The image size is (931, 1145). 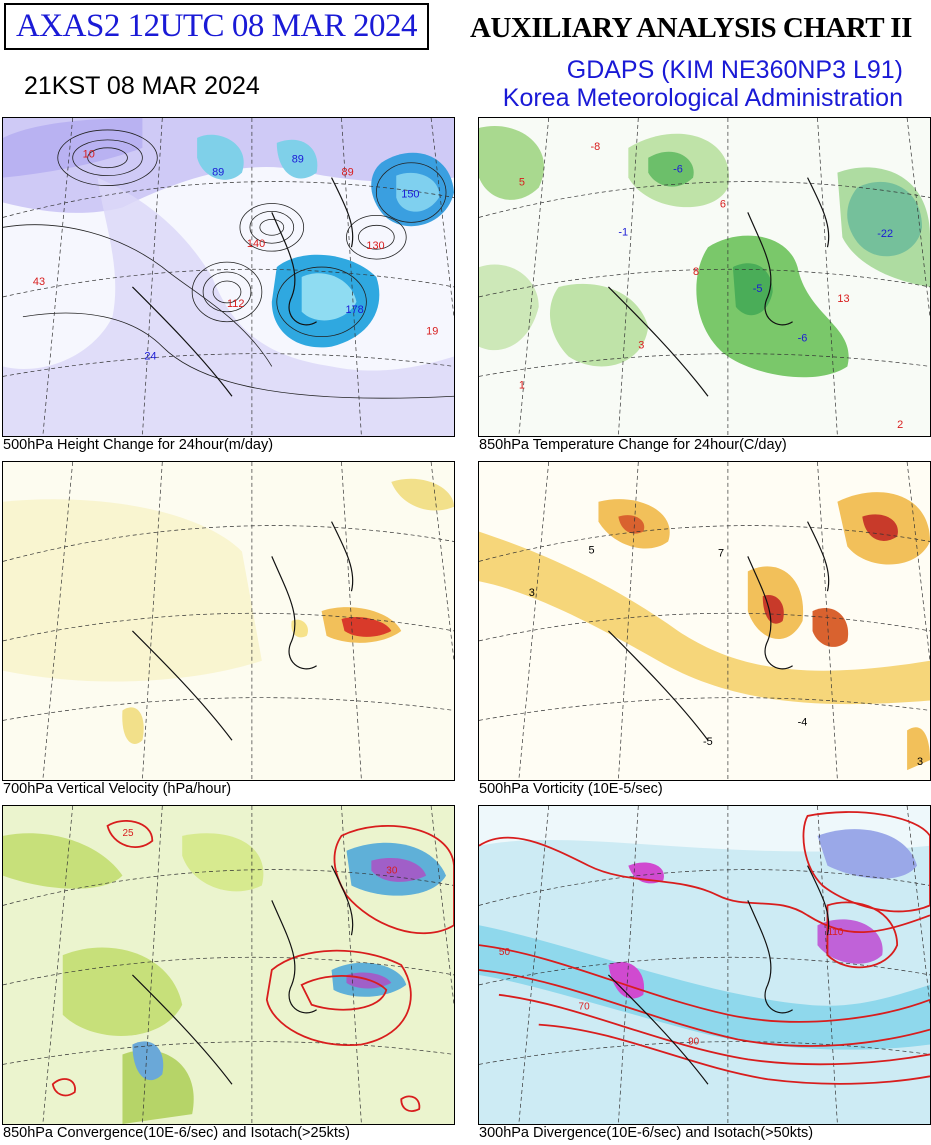 I want to click on product-id-box: AXAS2 12UTC 08 MAR 2024, so click(x=216, y=26).